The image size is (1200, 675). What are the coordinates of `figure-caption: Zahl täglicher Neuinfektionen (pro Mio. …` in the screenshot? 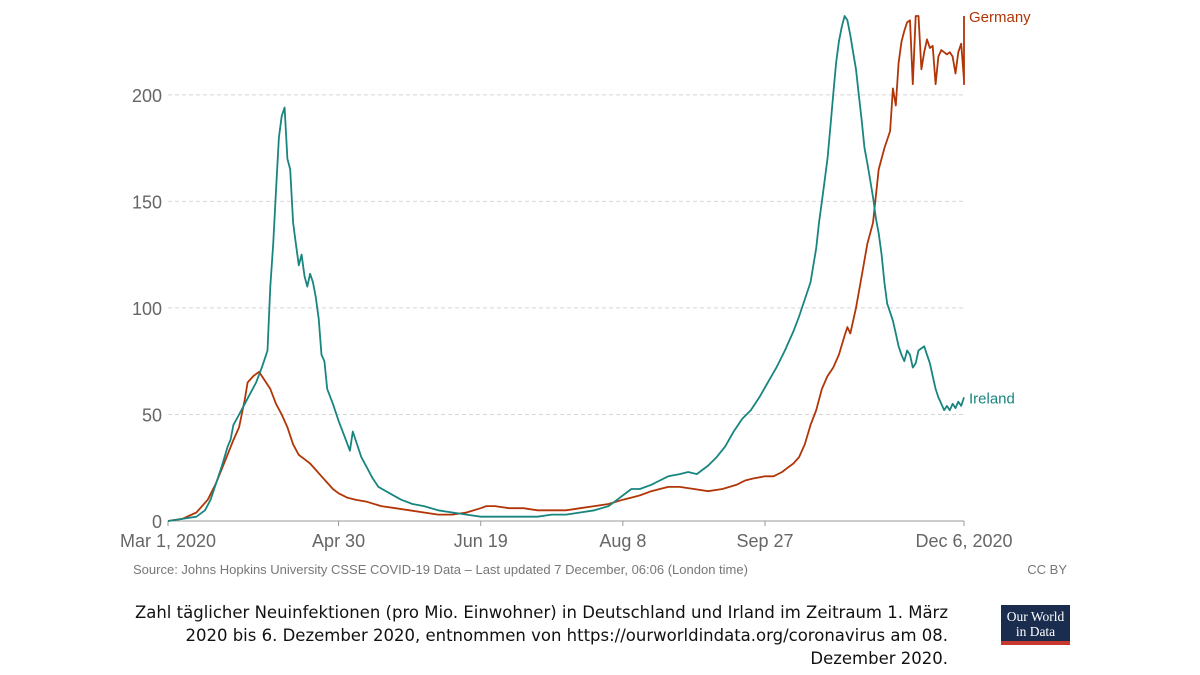 It's located at (541, 635).